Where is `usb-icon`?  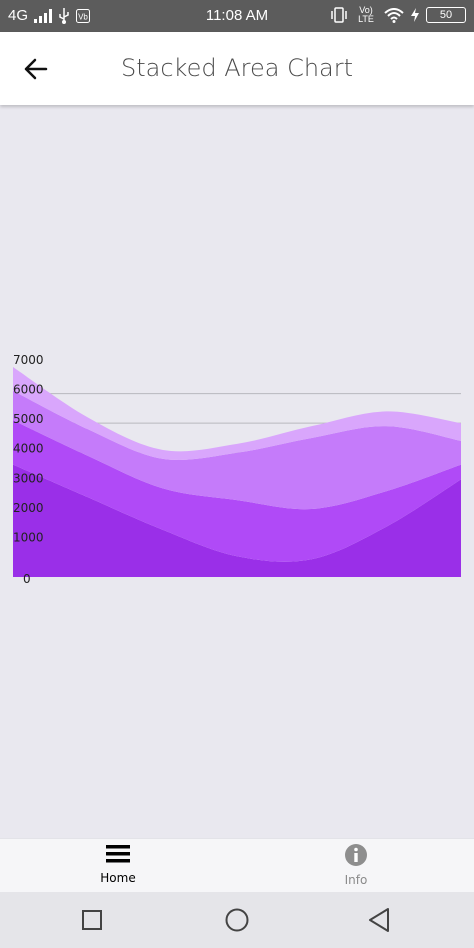
usb-icon is located at coordinates (64, 15).